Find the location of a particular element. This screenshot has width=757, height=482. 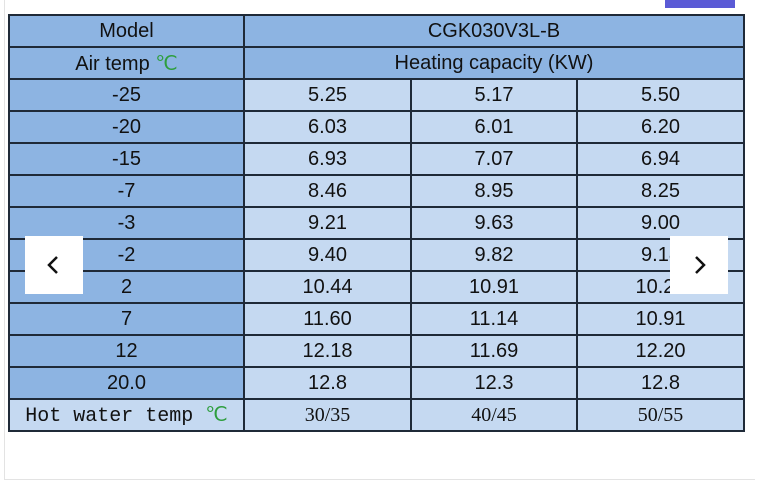

capacity-cell: 12.18 is located at coordinates (327, 351).